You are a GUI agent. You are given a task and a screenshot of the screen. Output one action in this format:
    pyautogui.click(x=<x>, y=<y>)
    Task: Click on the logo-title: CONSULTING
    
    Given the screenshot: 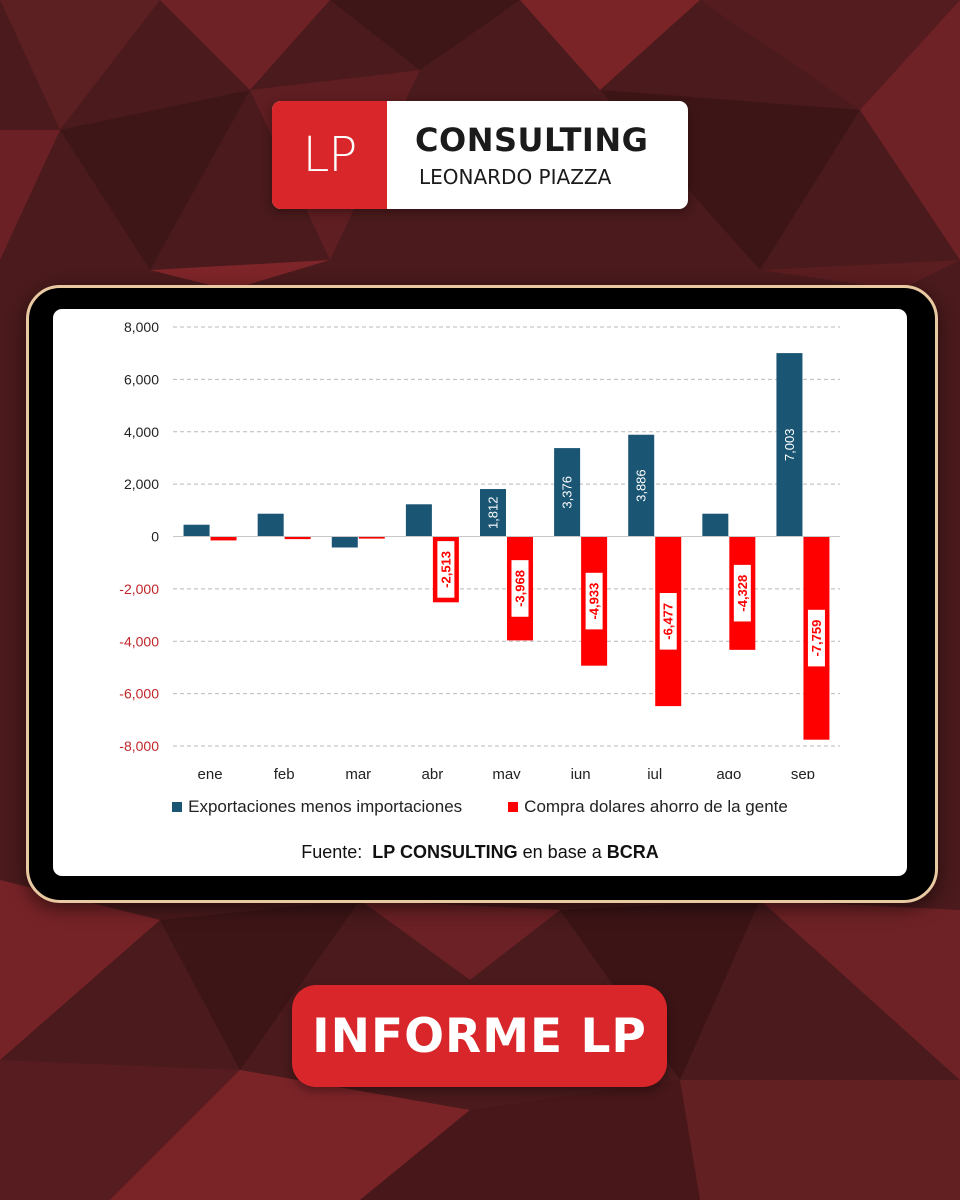 What is the action you would take?
    pyautogui.click(x=532, y=140)
    